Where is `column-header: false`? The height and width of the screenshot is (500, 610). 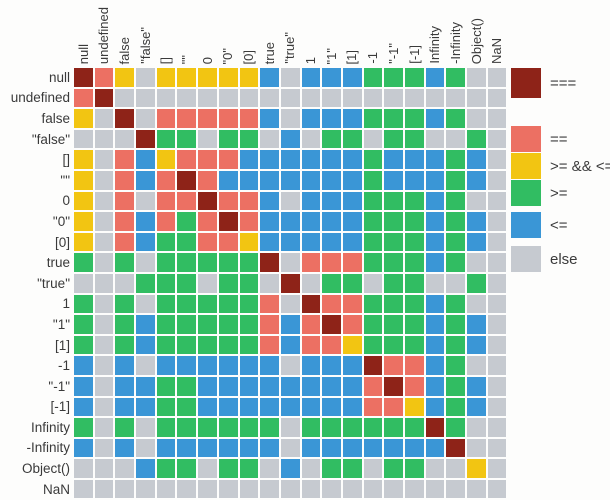
column-header: false is located at coordinates (124, 32).